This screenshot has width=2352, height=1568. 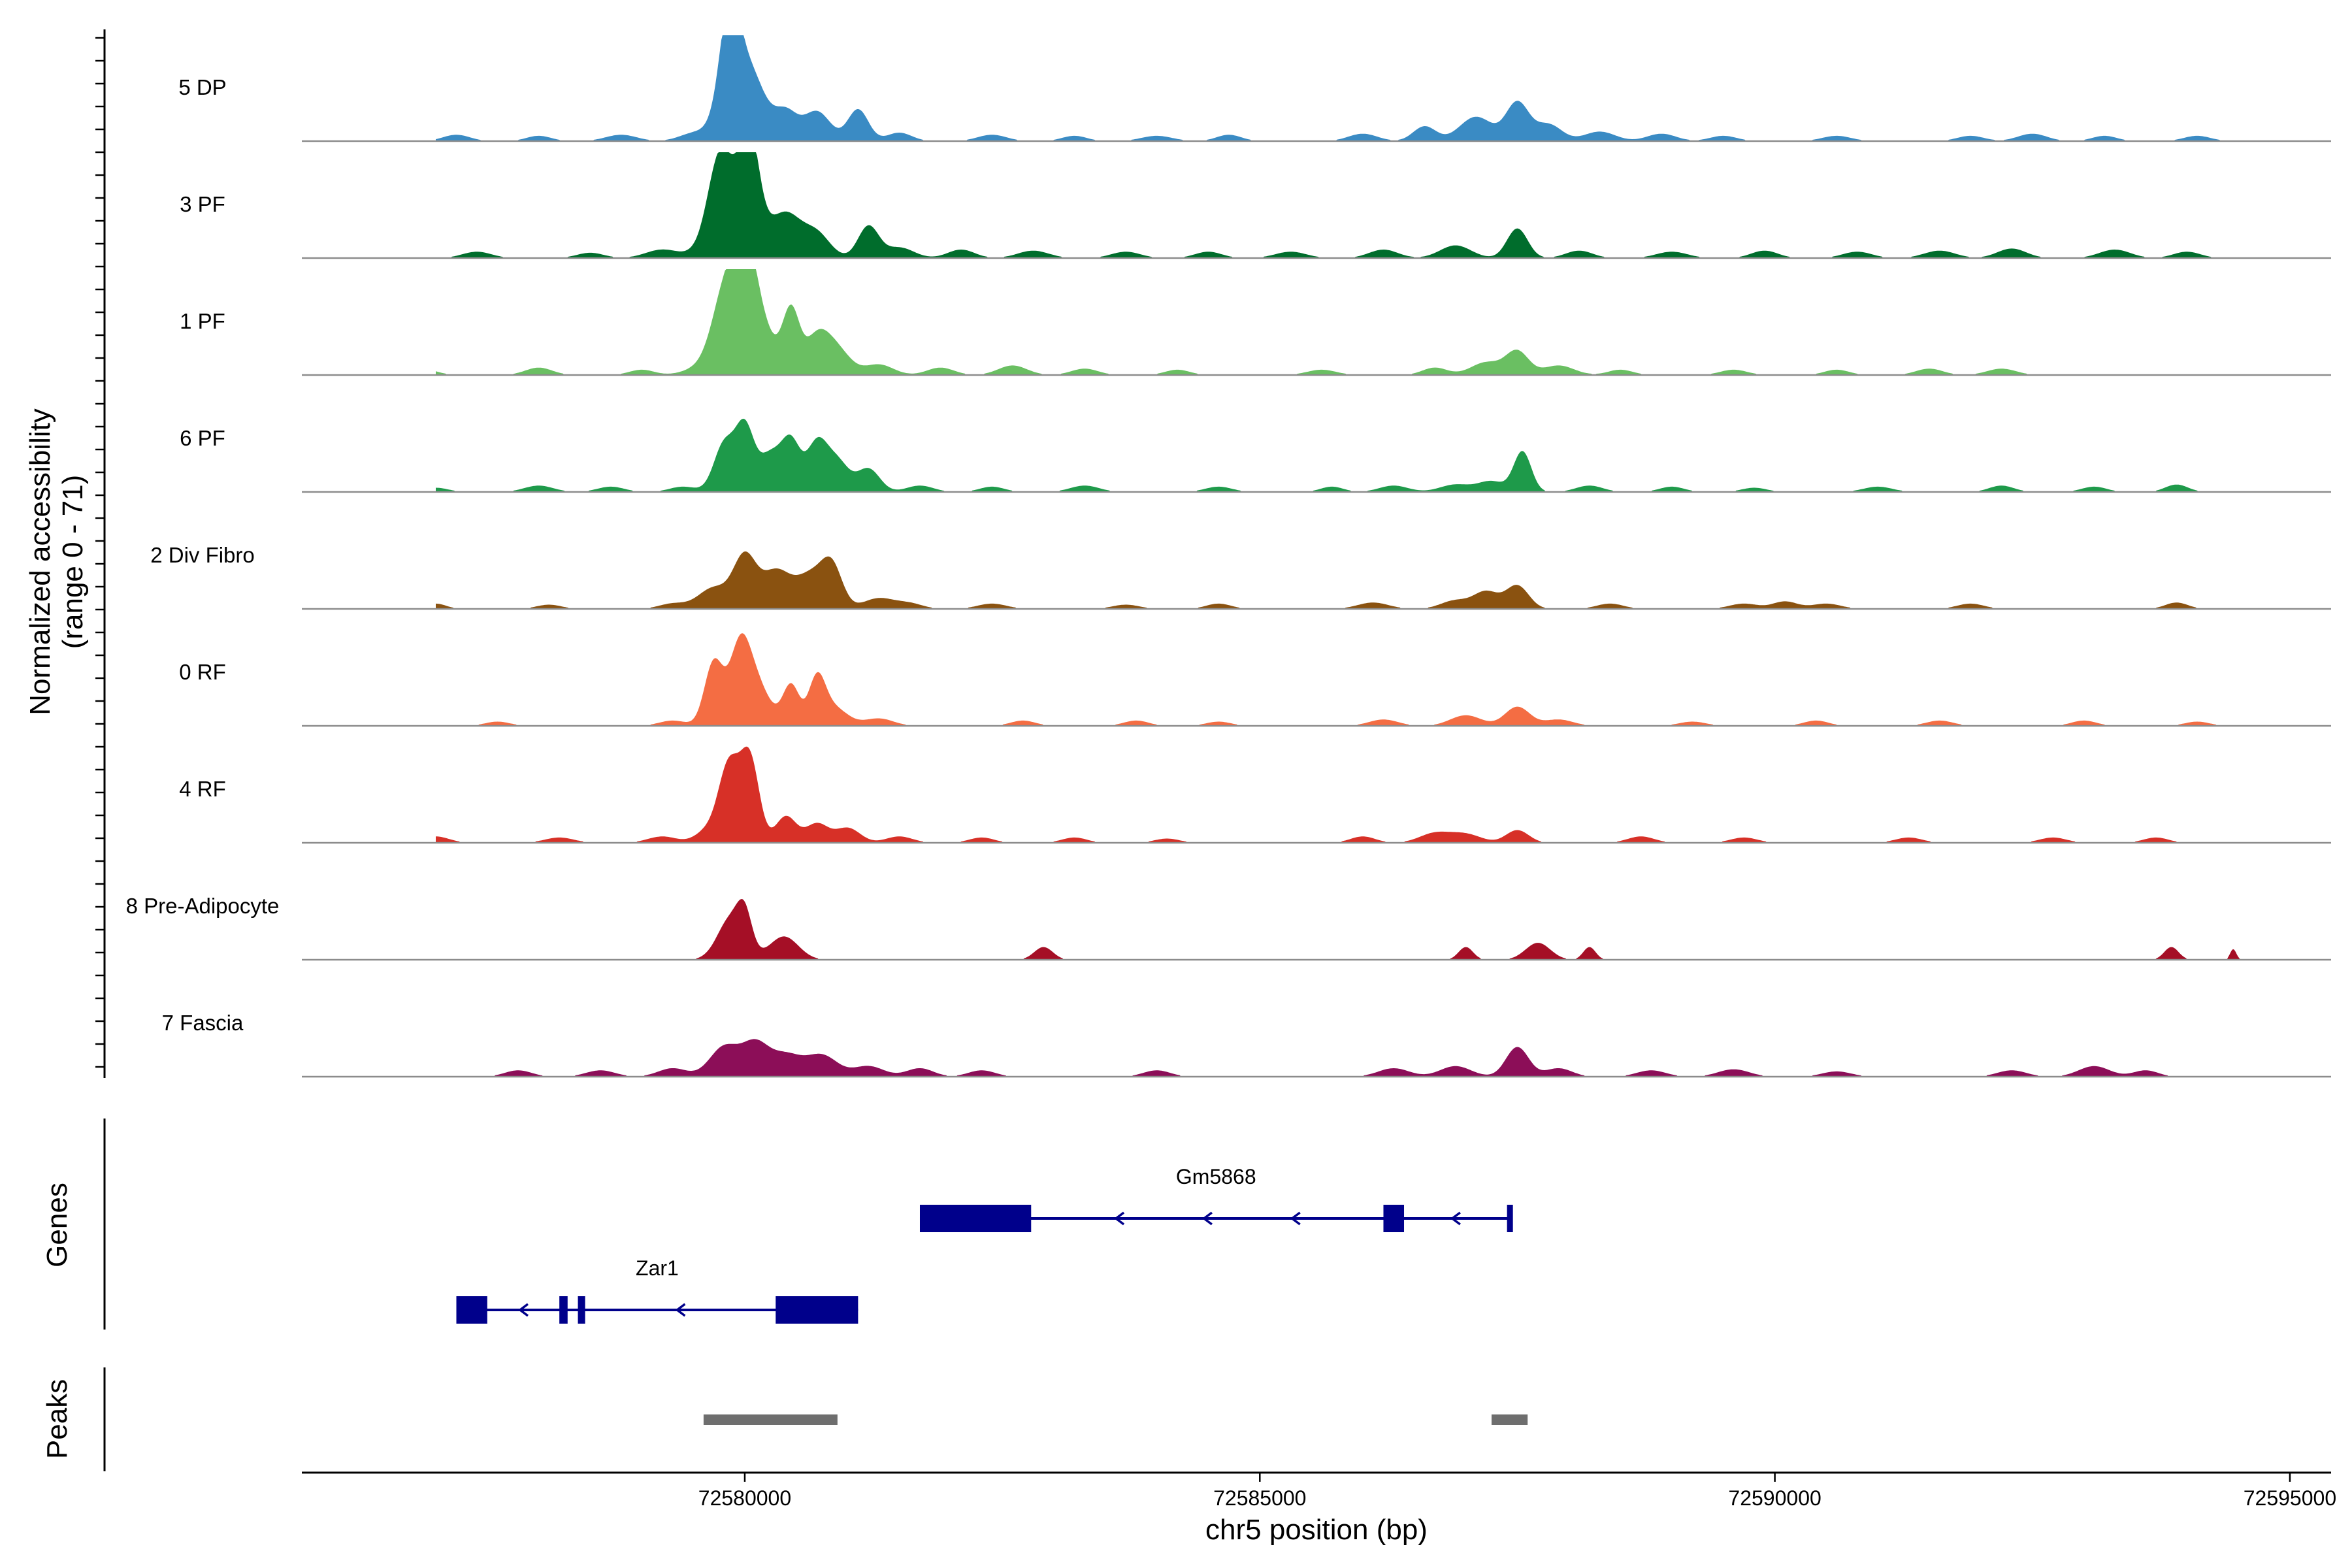 I want to click on track-6-pf: 6 PF, so click(x=1255, y=455).